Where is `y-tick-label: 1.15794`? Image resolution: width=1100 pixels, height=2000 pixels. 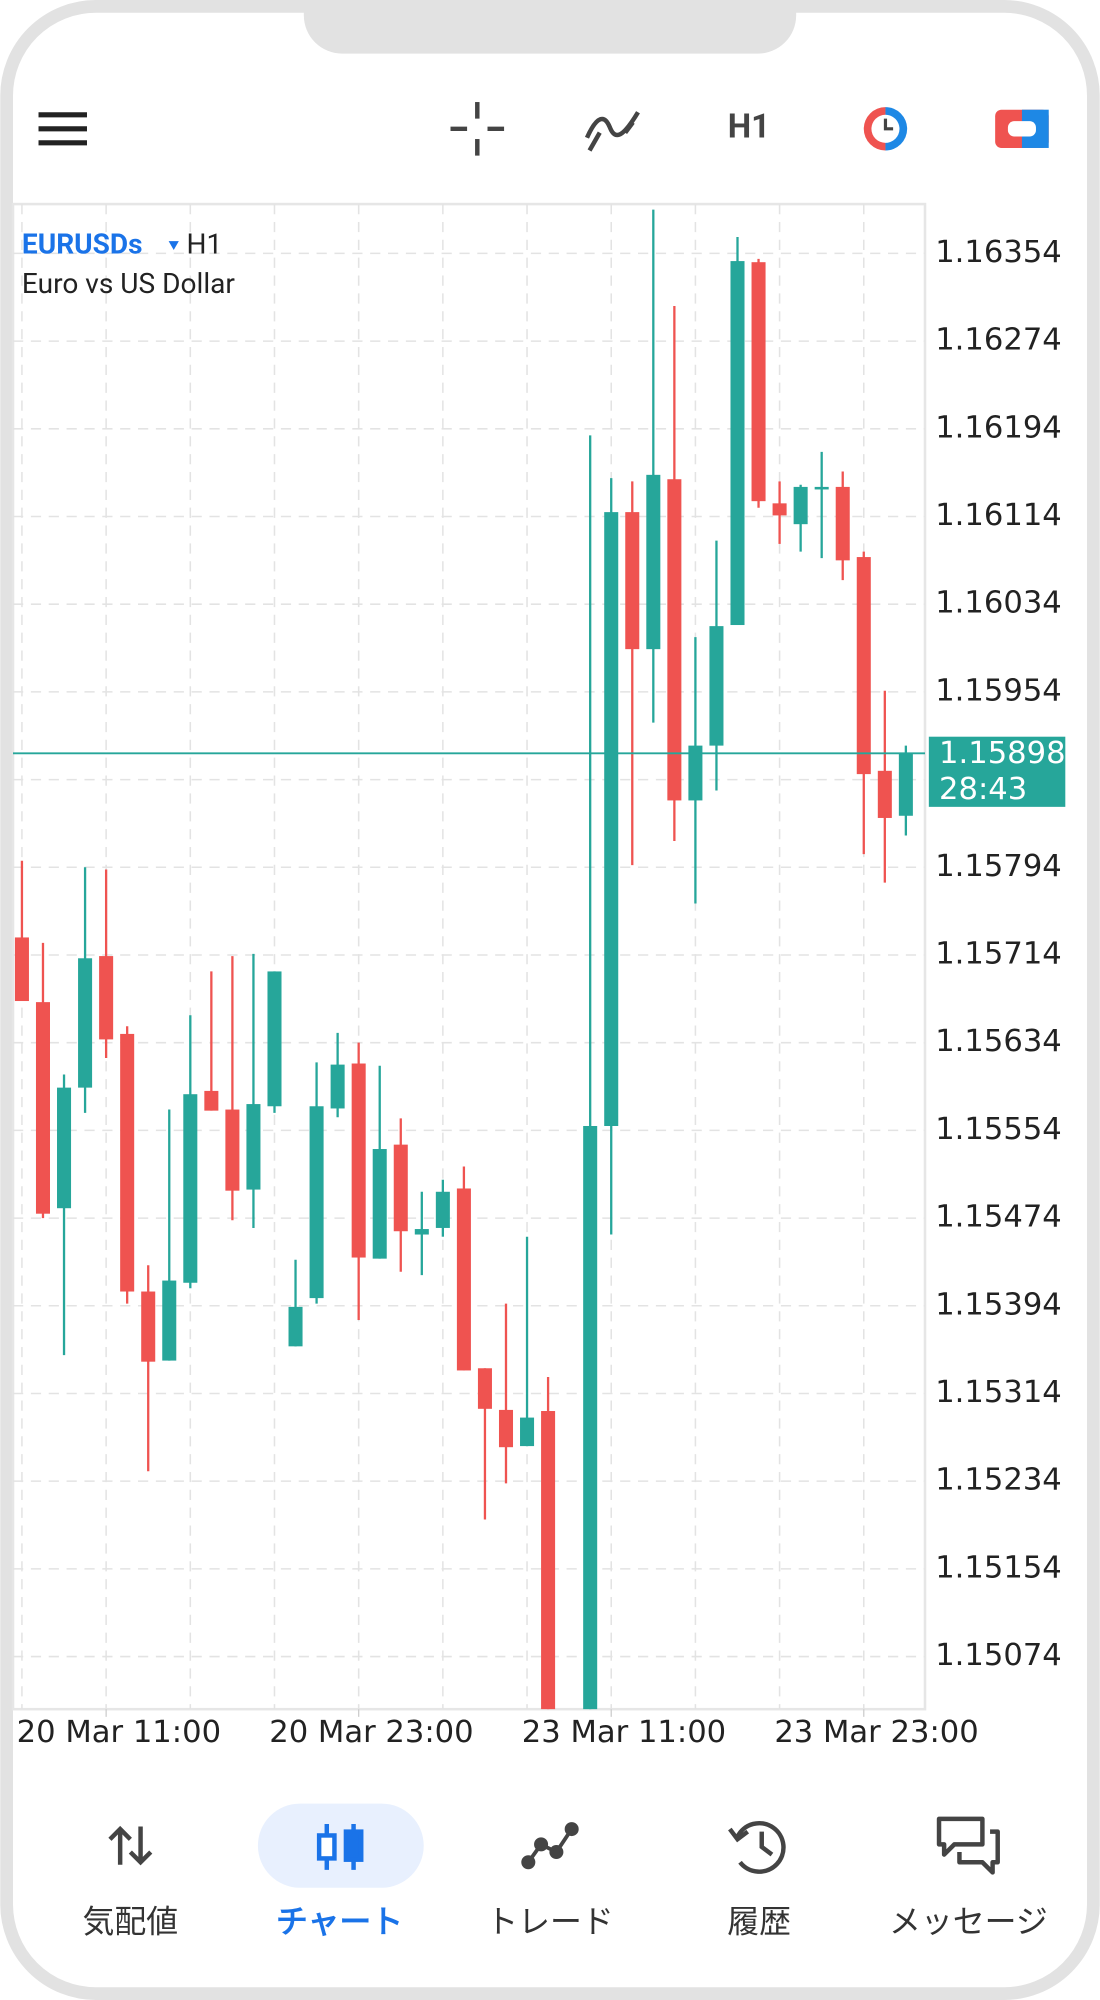 y-tick-label: 1.15794 is located at coordinates (998, 866).